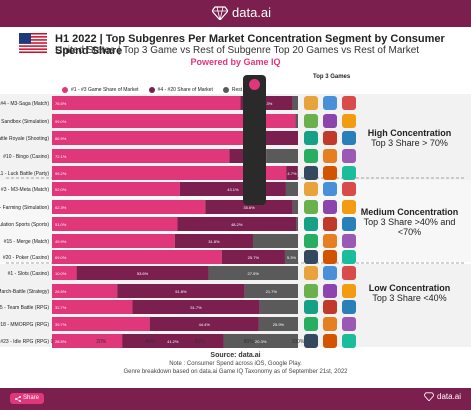  I want to click on bar-label: 27.5%, so click(254, 273).